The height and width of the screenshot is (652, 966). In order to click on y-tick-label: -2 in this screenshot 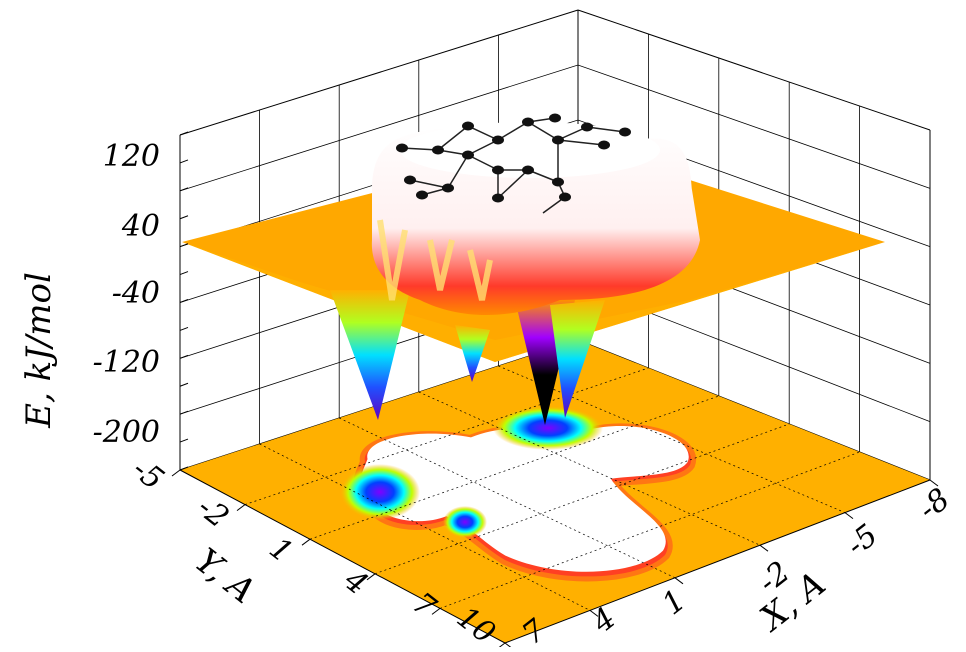, I will do `click(213, 513)`.